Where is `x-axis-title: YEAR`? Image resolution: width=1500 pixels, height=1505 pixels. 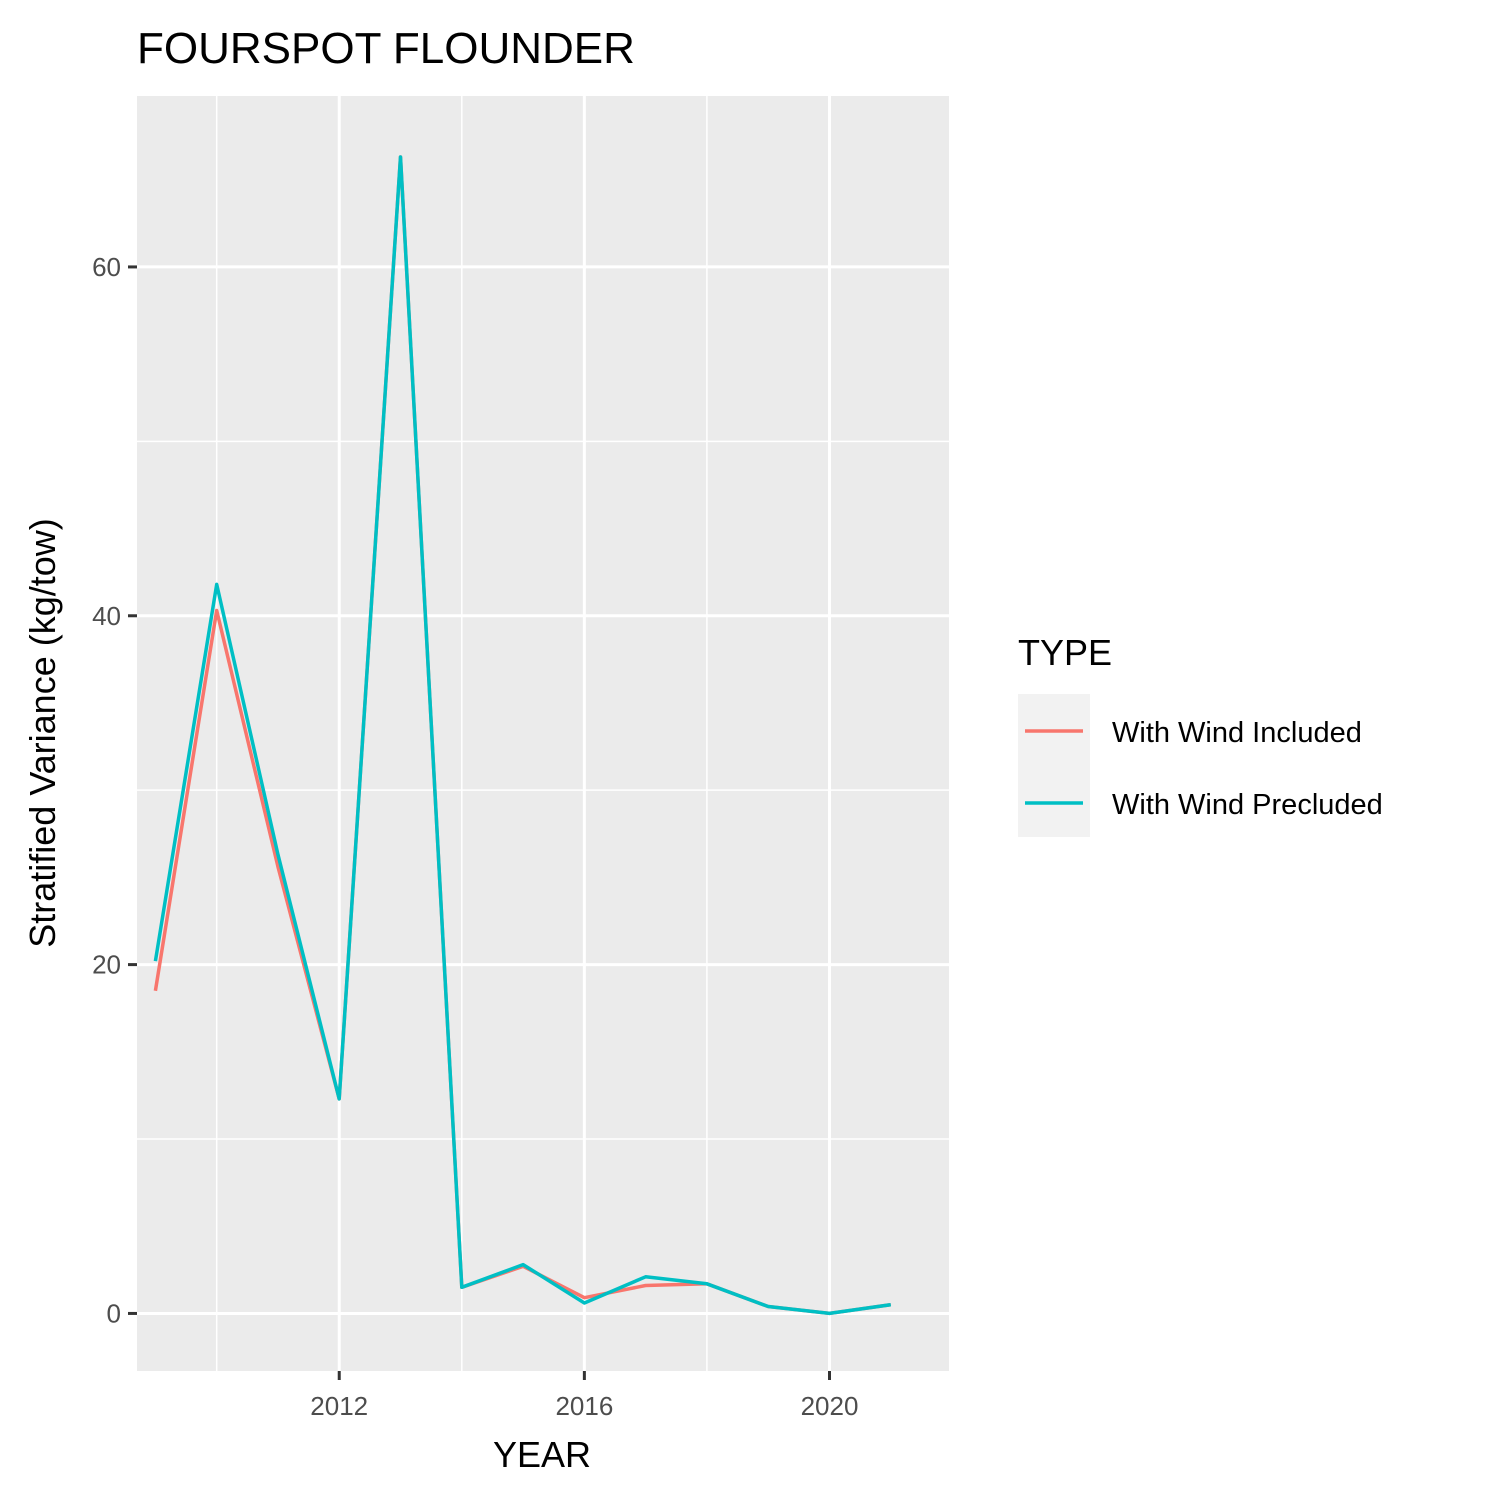
x-axis-title: YEAR is located at coordinates (542, 1454).